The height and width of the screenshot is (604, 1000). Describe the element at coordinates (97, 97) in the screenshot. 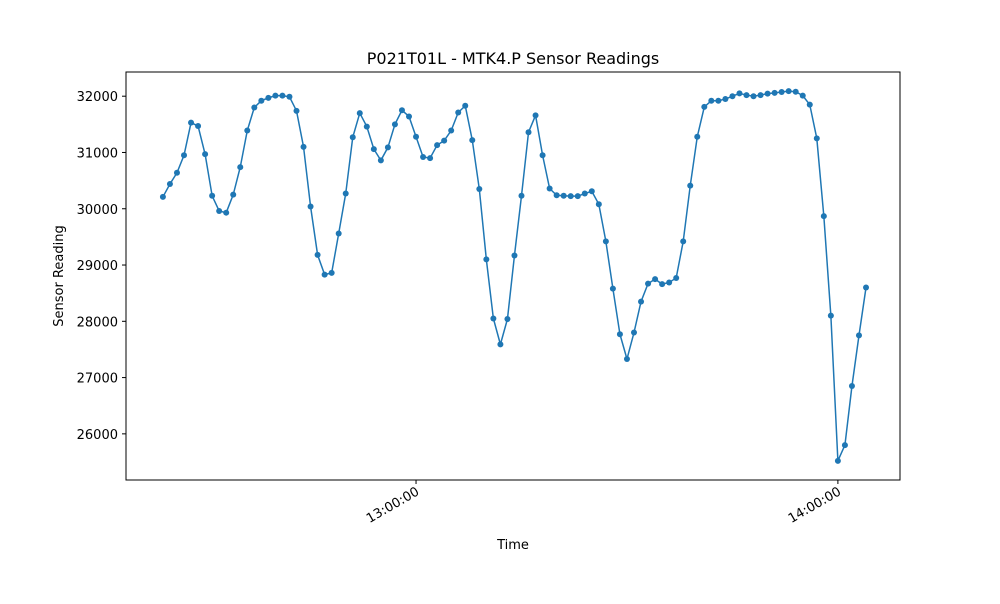

I see `y-tick-label: 32000` at that location.